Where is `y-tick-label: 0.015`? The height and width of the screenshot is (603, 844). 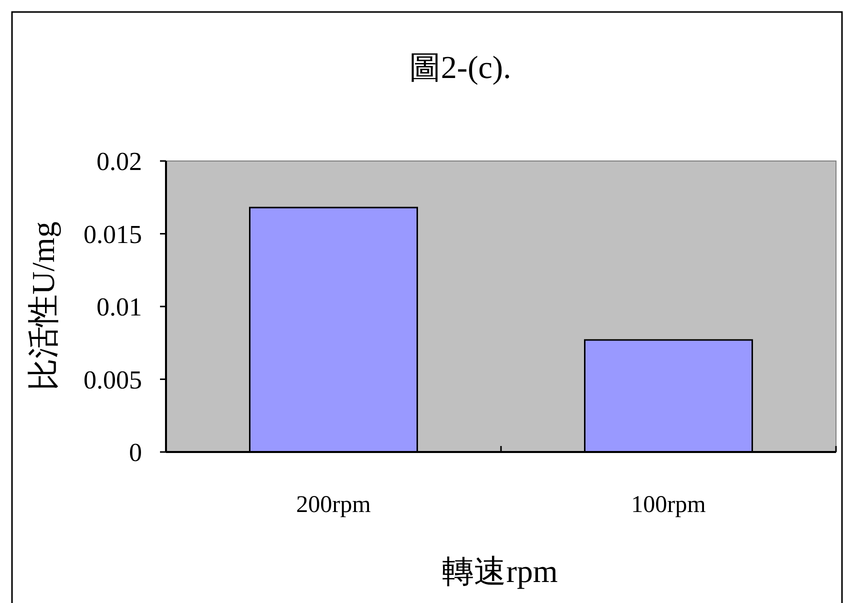
y-tick-label: 0.015 is located at coordinates (113, 234).